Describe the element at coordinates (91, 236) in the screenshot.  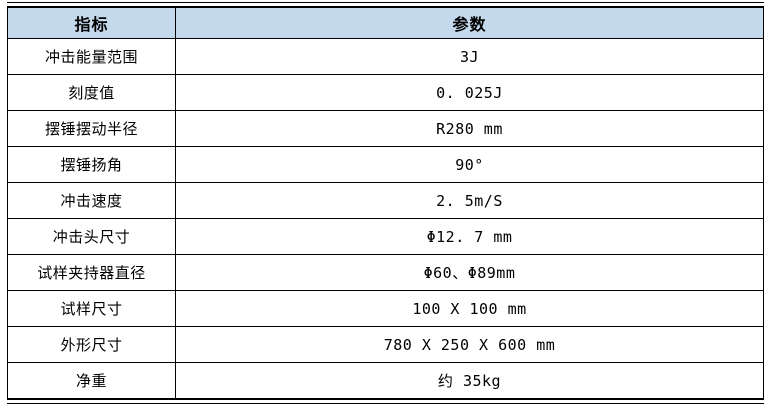
I see `row-label: 冲击头尺寸` at that location.